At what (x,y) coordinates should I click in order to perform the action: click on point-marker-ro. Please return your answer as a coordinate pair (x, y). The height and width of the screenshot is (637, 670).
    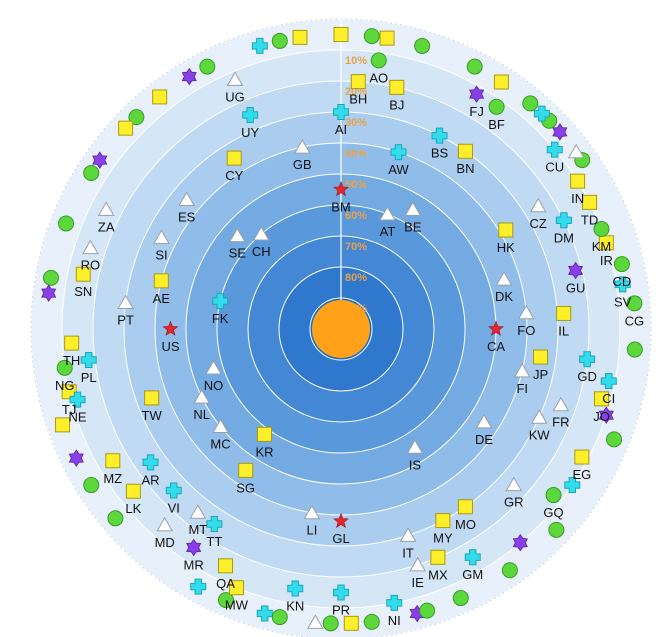
    Looking at the image, I should click on (90, 247).